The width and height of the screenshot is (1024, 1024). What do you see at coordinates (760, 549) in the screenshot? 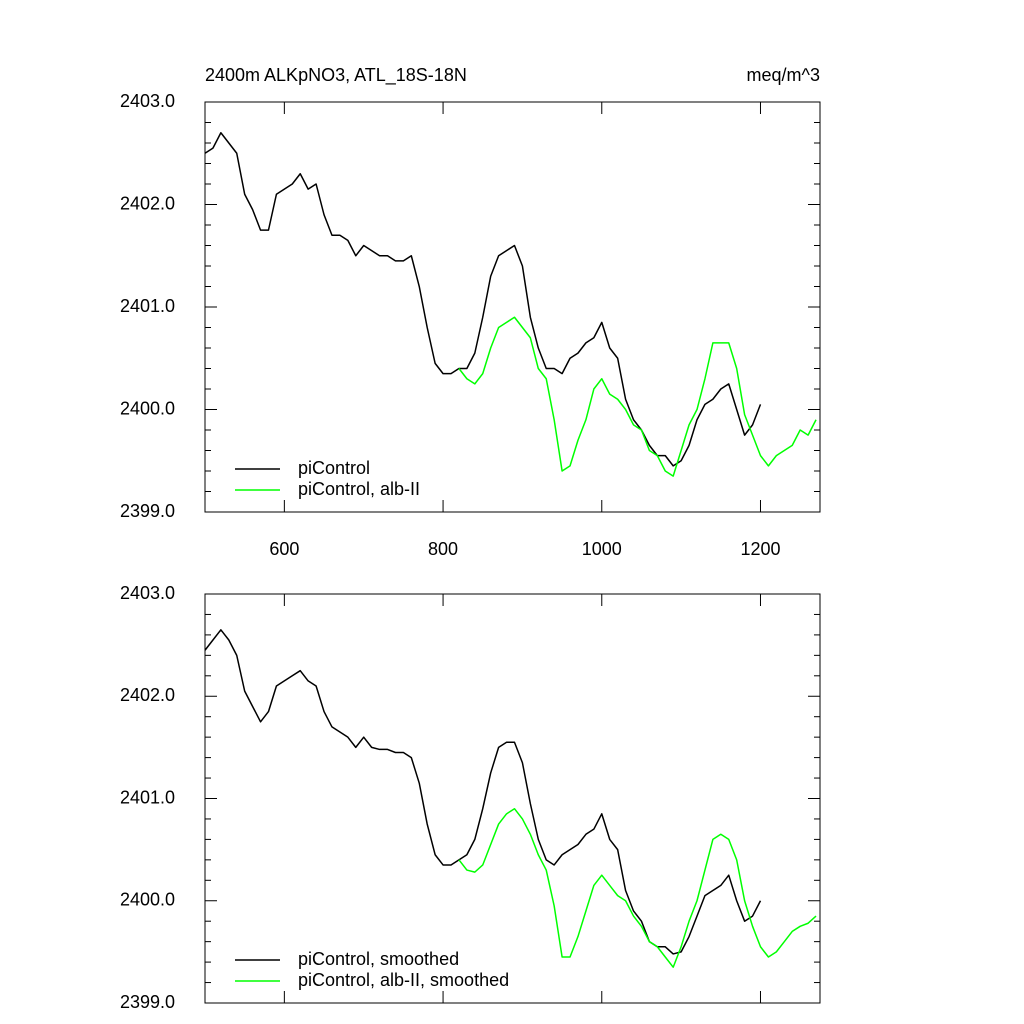
I see `x-tick-label: 1200` at bounding box center [760, 549].